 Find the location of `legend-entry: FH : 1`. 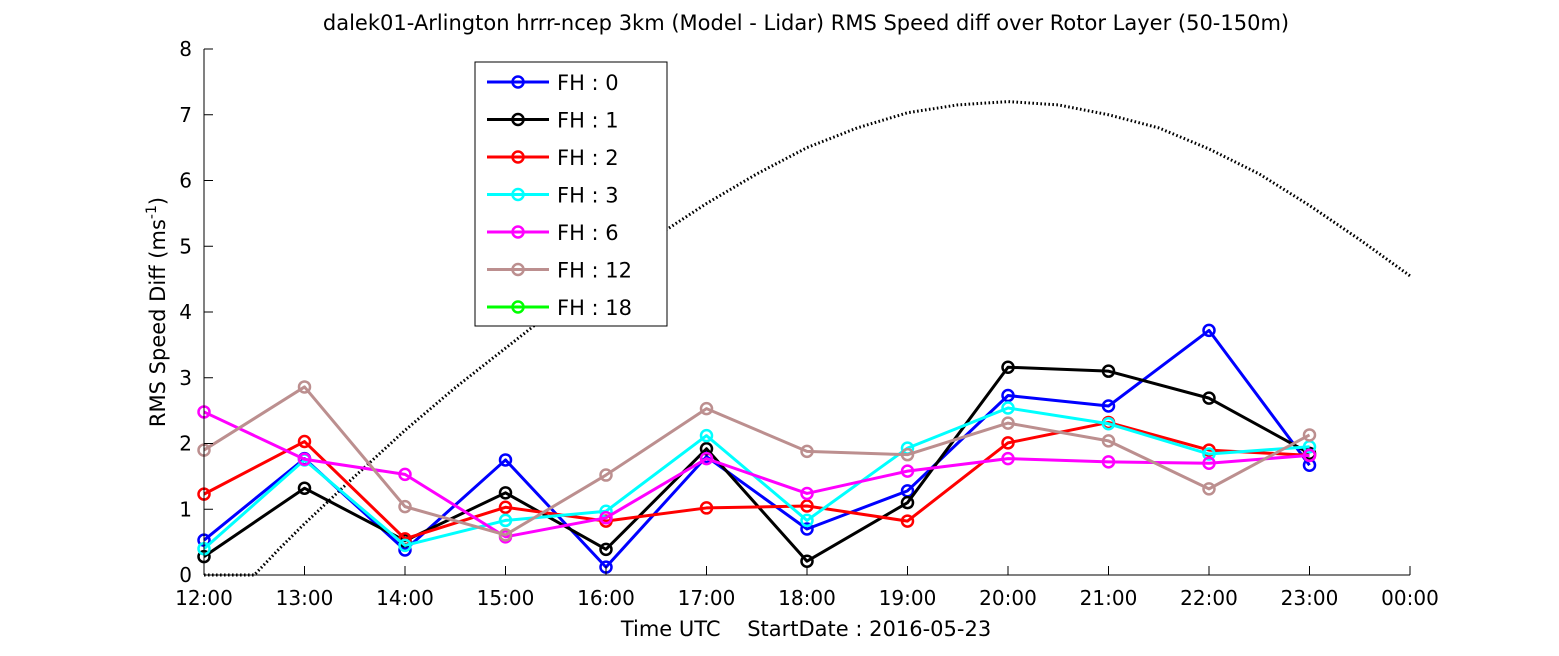

legend-entry: FH : 1 is located at coordinates (553, 121).